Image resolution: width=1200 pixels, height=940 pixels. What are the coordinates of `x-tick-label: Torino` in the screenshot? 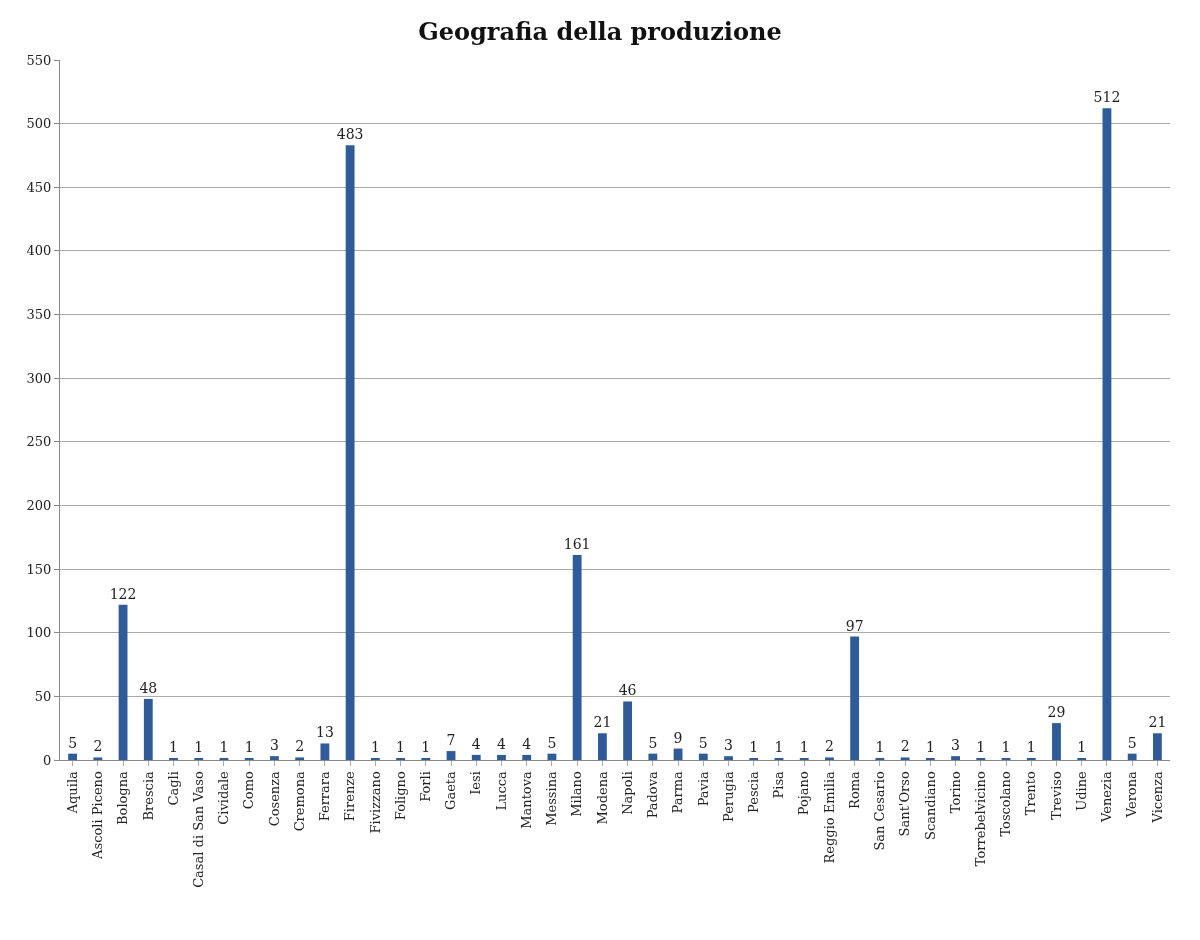 It's located at (955, 792).